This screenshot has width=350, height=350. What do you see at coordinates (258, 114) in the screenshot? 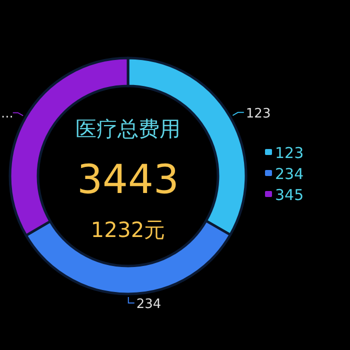
I see `slice-label: 123` at bounding box center [258, 114].